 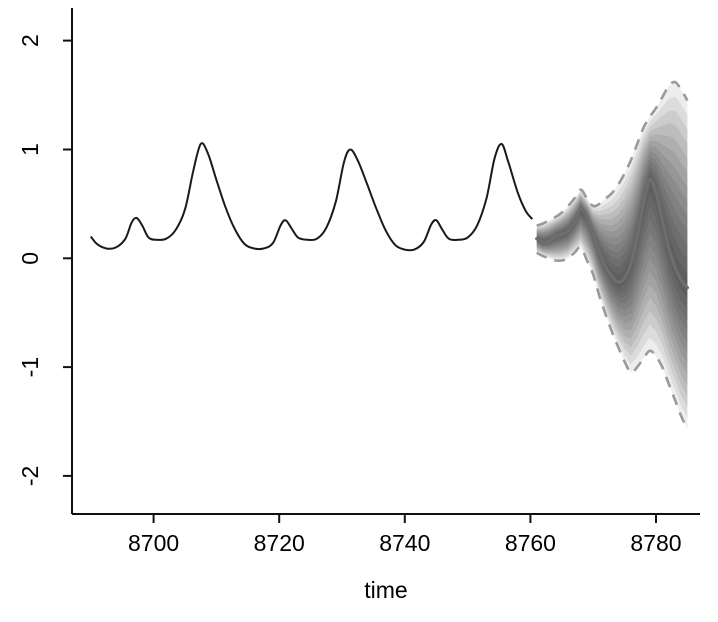 What do you see at coordinates (30, 258) in the screenshot?
I see `y-tick-label: 0` at bounding box center [30, 258].